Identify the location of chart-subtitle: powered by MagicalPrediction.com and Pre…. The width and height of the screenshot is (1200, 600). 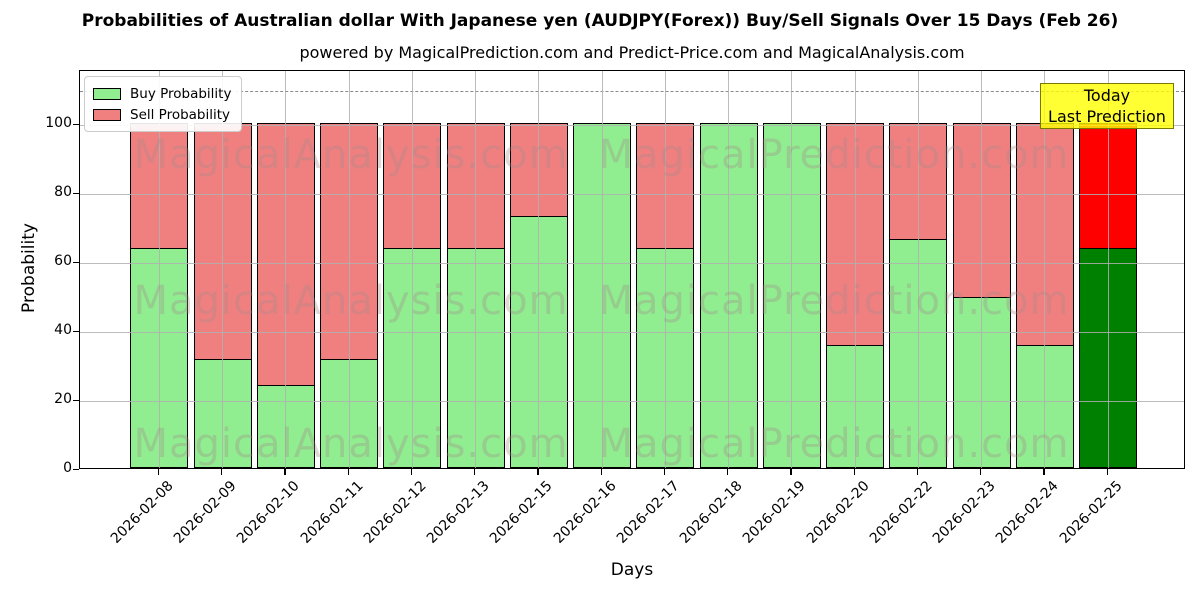
(632, 52).